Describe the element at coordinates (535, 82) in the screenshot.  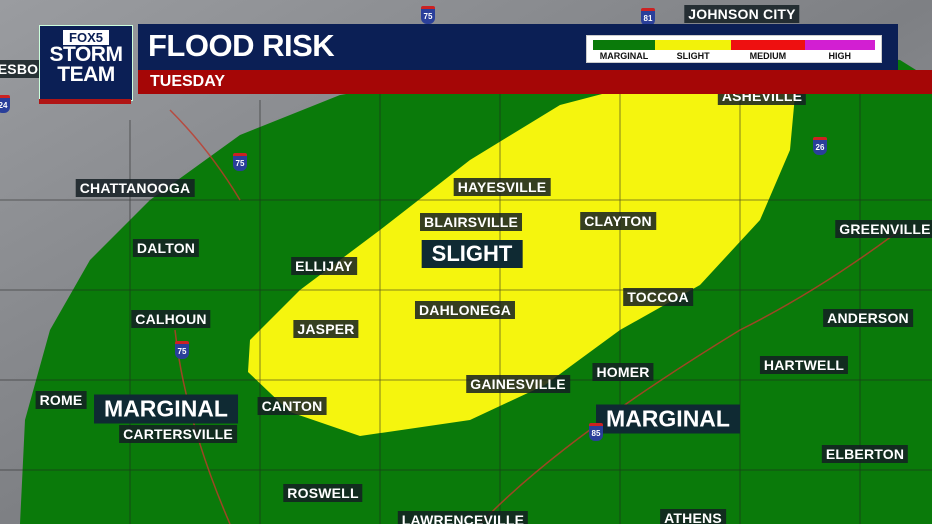
I see `day-bar: TUESDAY` at that location.